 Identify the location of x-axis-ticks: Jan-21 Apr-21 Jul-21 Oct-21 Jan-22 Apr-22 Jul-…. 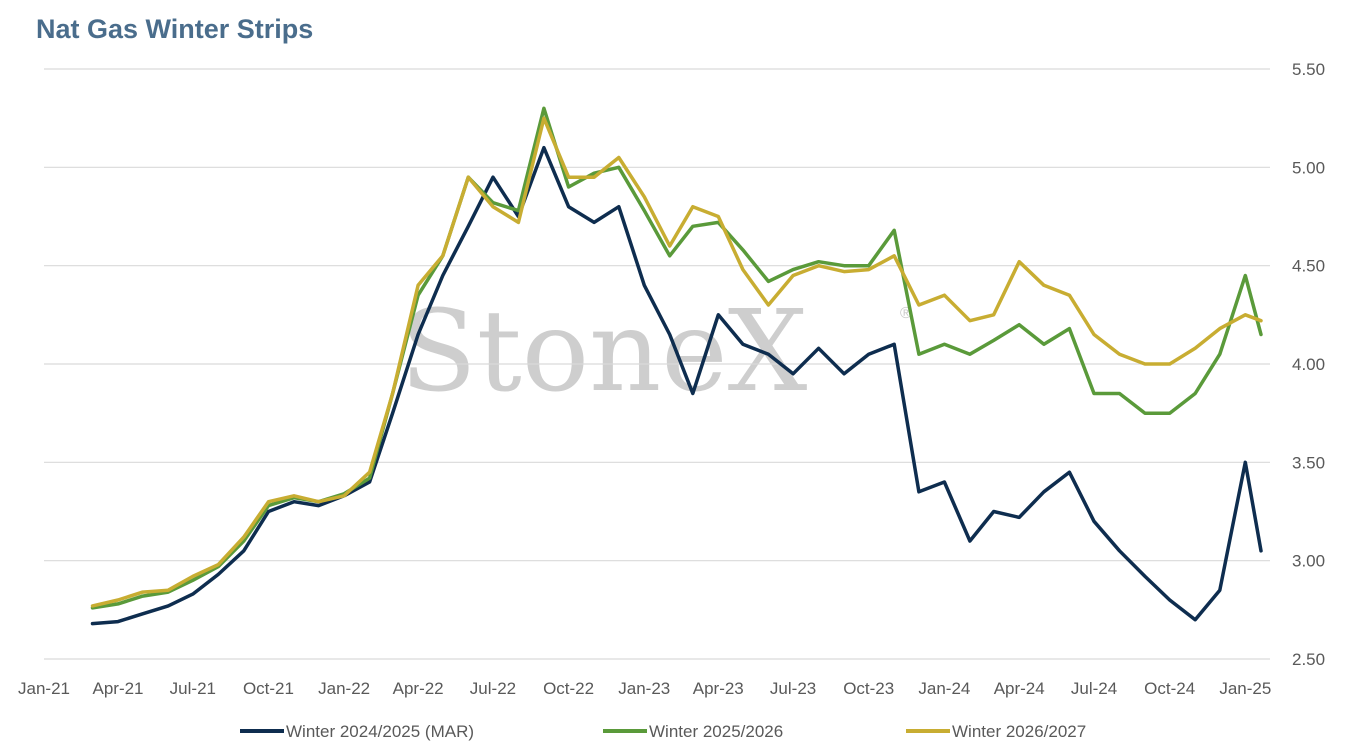
(644, 688).